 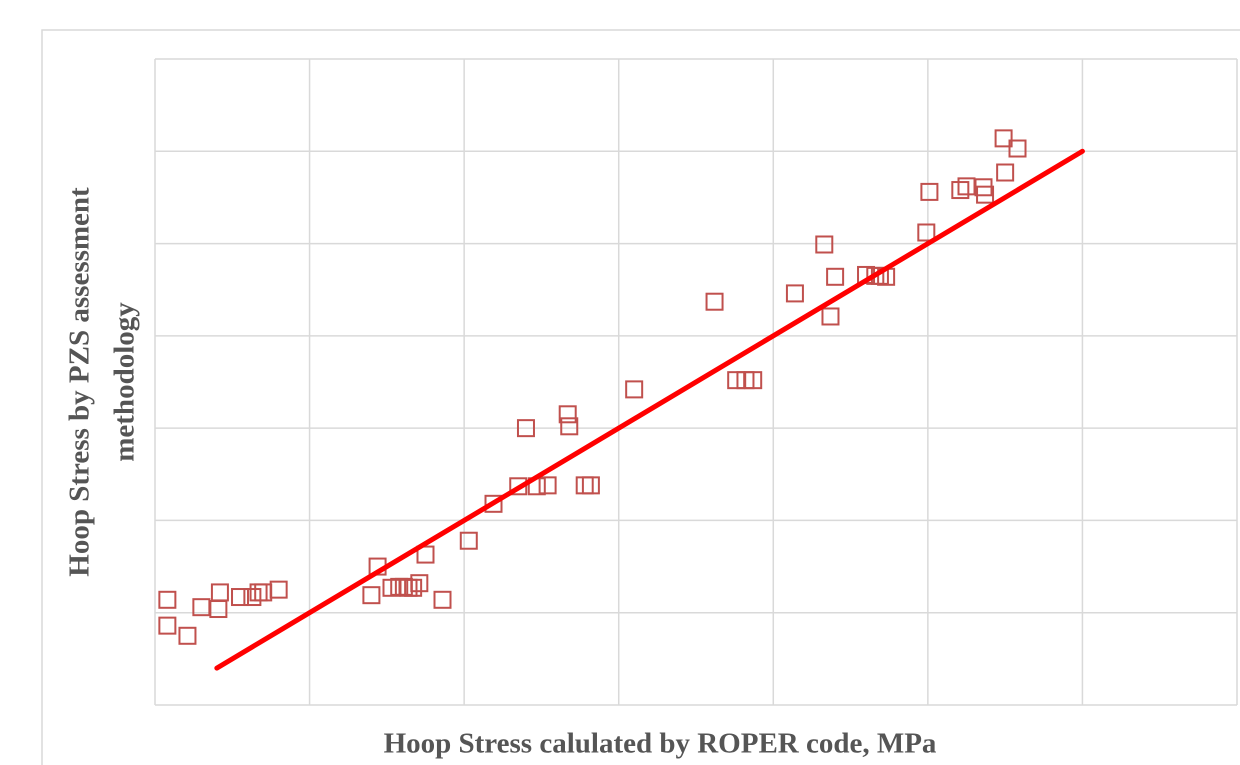 What do you see at coordinates (80, 382) in the screenshot?
I see `y-axis-label: Hoop Stress by PZS assessment` at bounding box center [80, 382].